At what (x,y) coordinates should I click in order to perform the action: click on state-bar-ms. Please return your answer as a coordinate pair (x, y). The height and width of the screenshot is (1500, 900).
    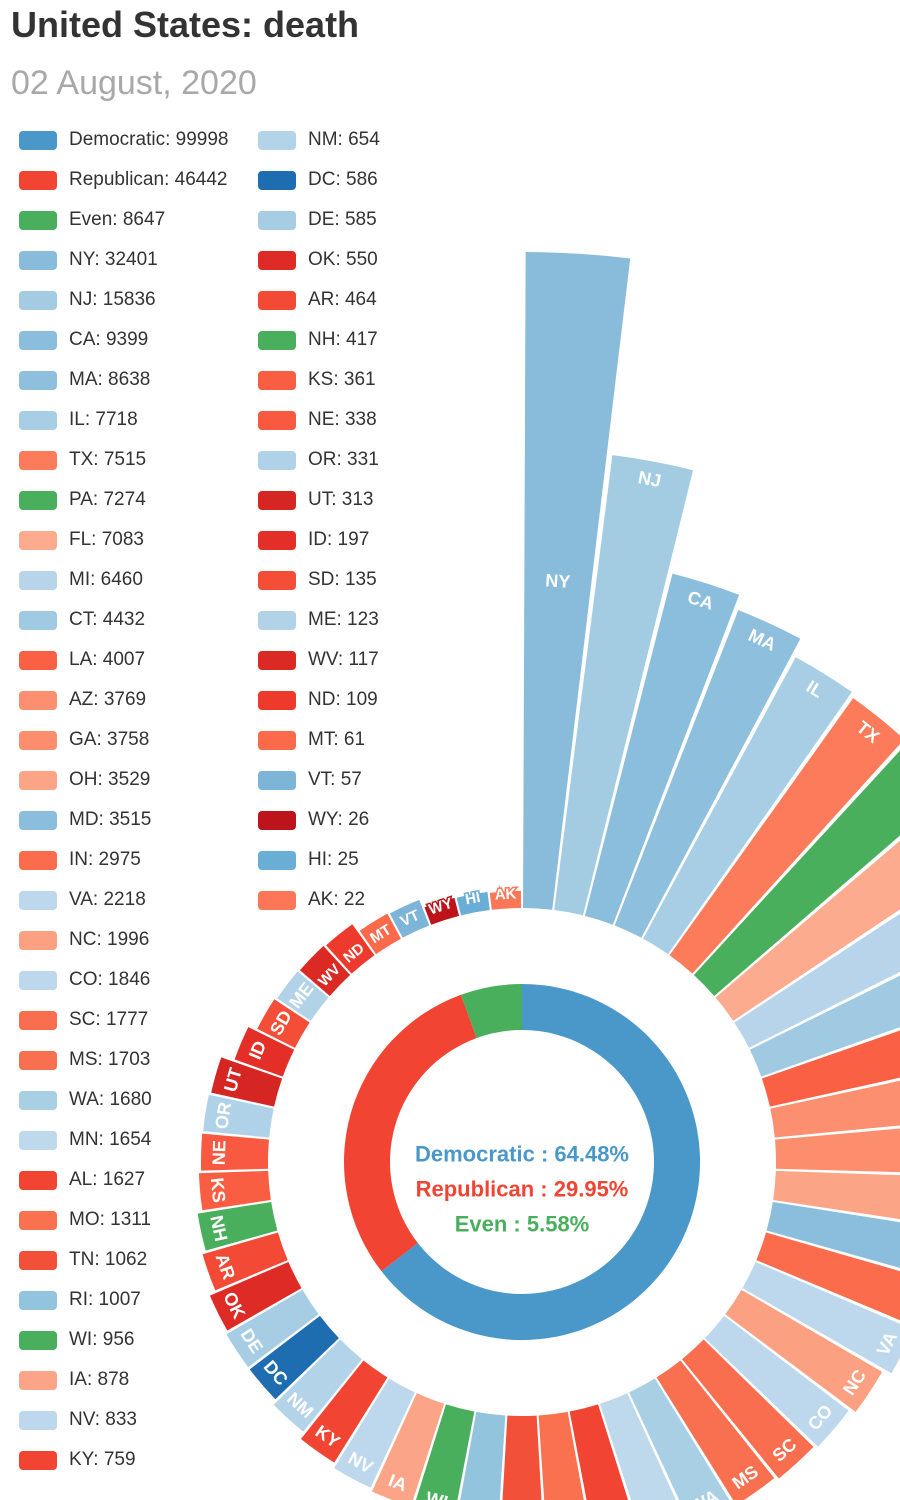
    Looking at the image, I should click on (715, 1430).